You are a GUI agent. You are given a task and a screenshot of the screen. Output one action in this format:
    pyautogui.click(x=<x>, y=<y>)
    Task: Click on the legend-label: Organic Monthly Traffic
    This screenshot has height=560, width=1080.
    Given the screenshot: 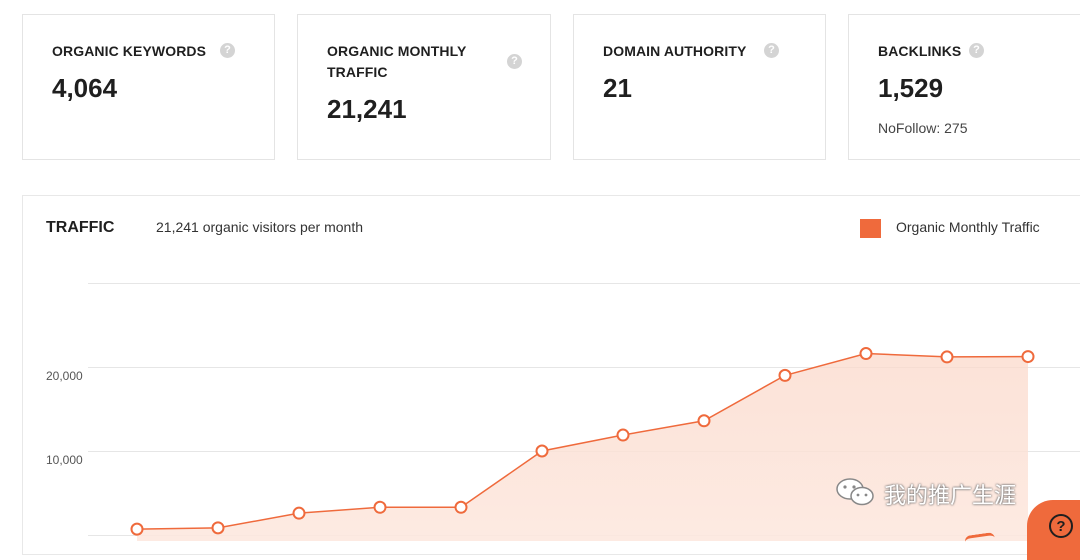 What is the action you would take?
    pyautogui.click(x=968, y=227)
    